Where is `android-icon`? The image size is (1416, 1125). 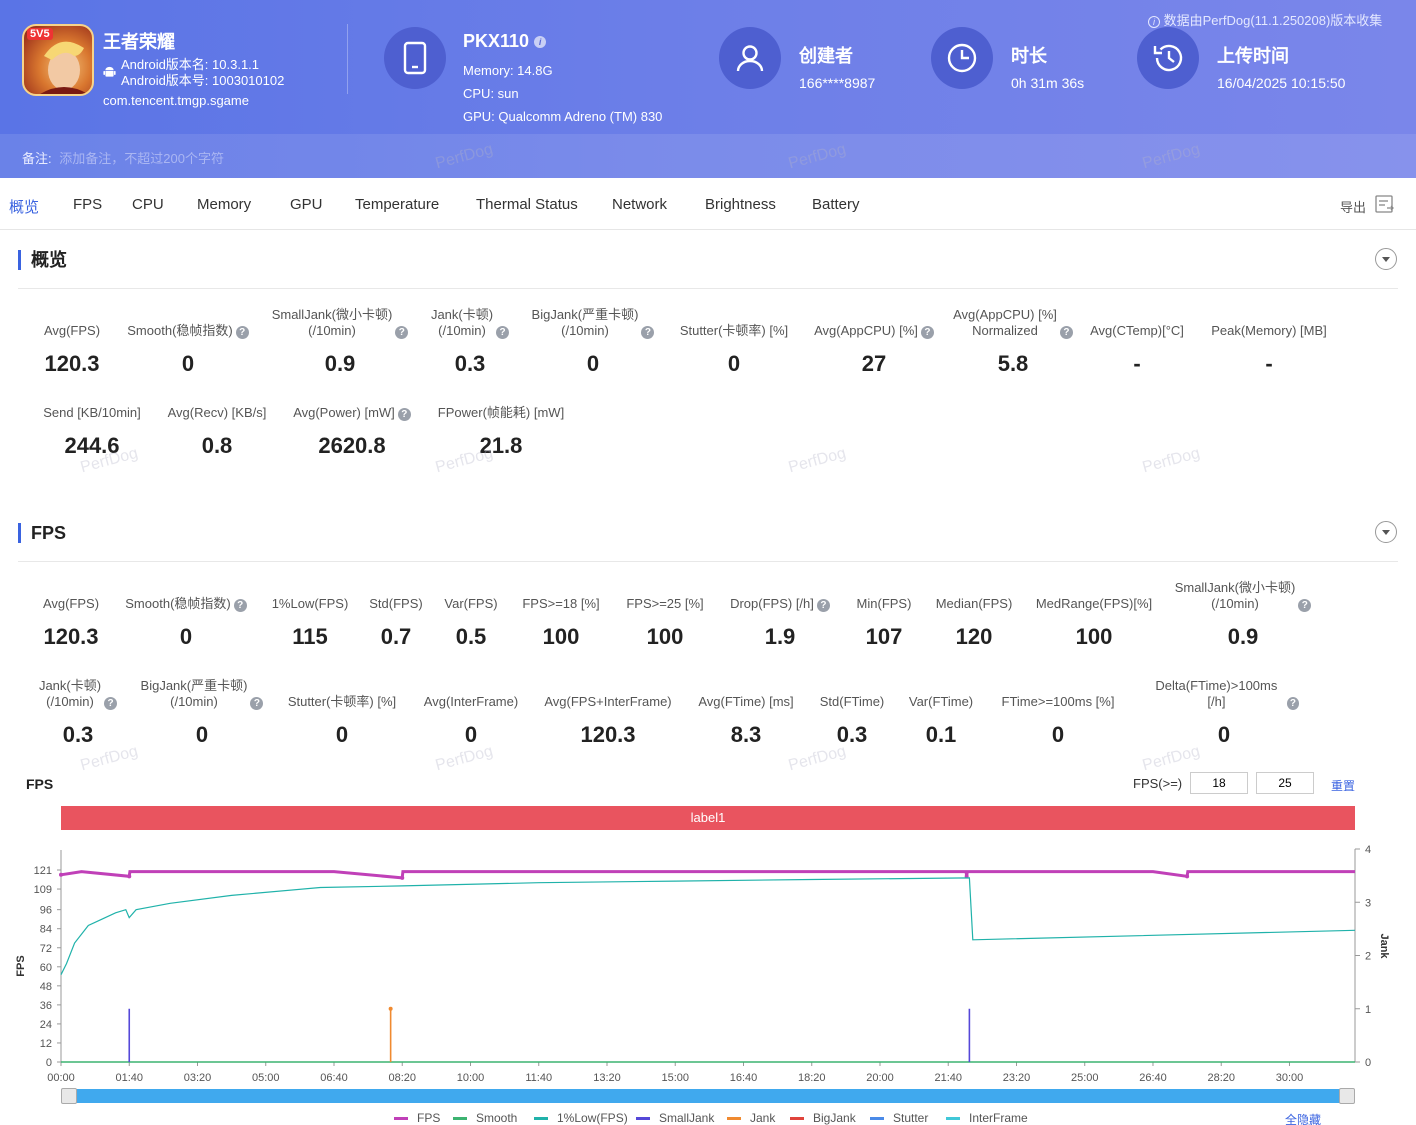
android-icon is located at coordinates (109, 71).